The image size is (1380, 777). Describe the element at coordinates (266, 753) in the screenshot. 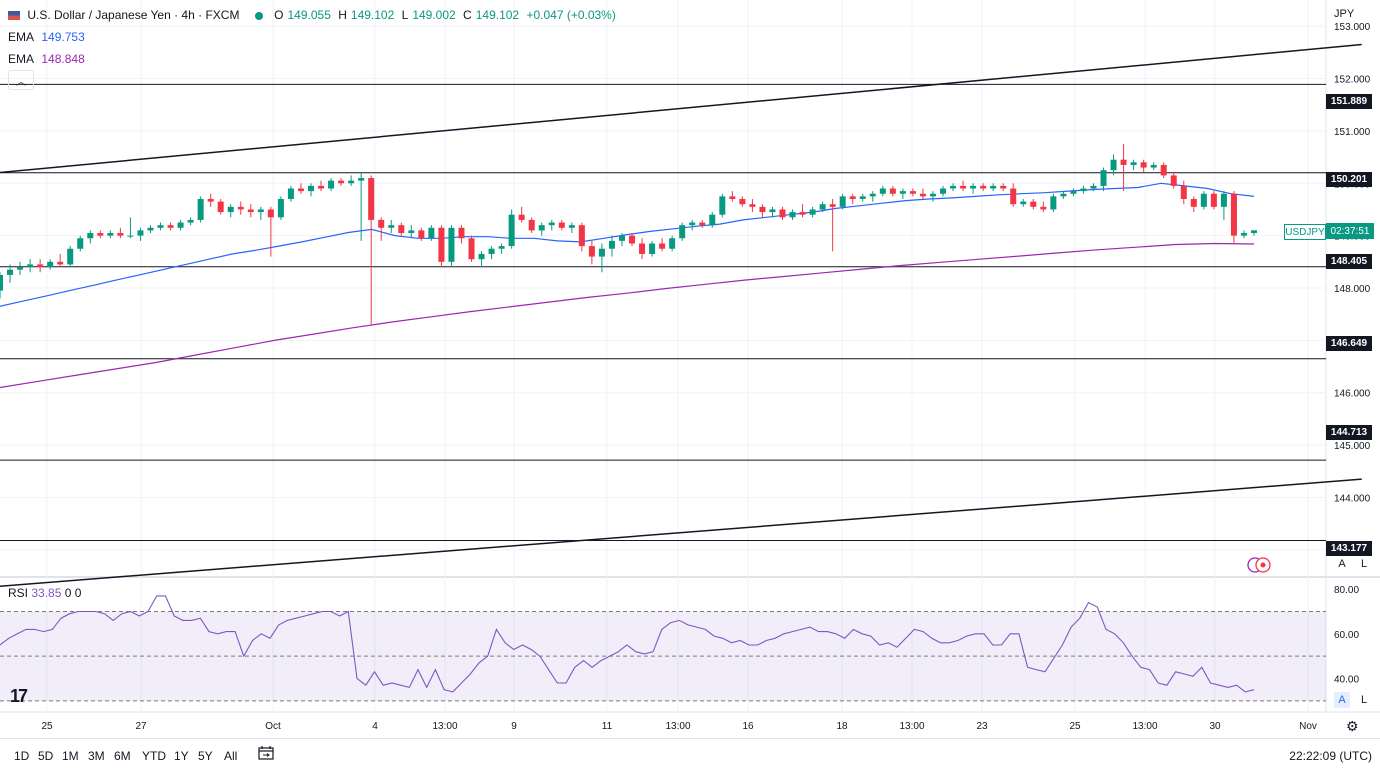

I see `calendar-range-icon` at that location.